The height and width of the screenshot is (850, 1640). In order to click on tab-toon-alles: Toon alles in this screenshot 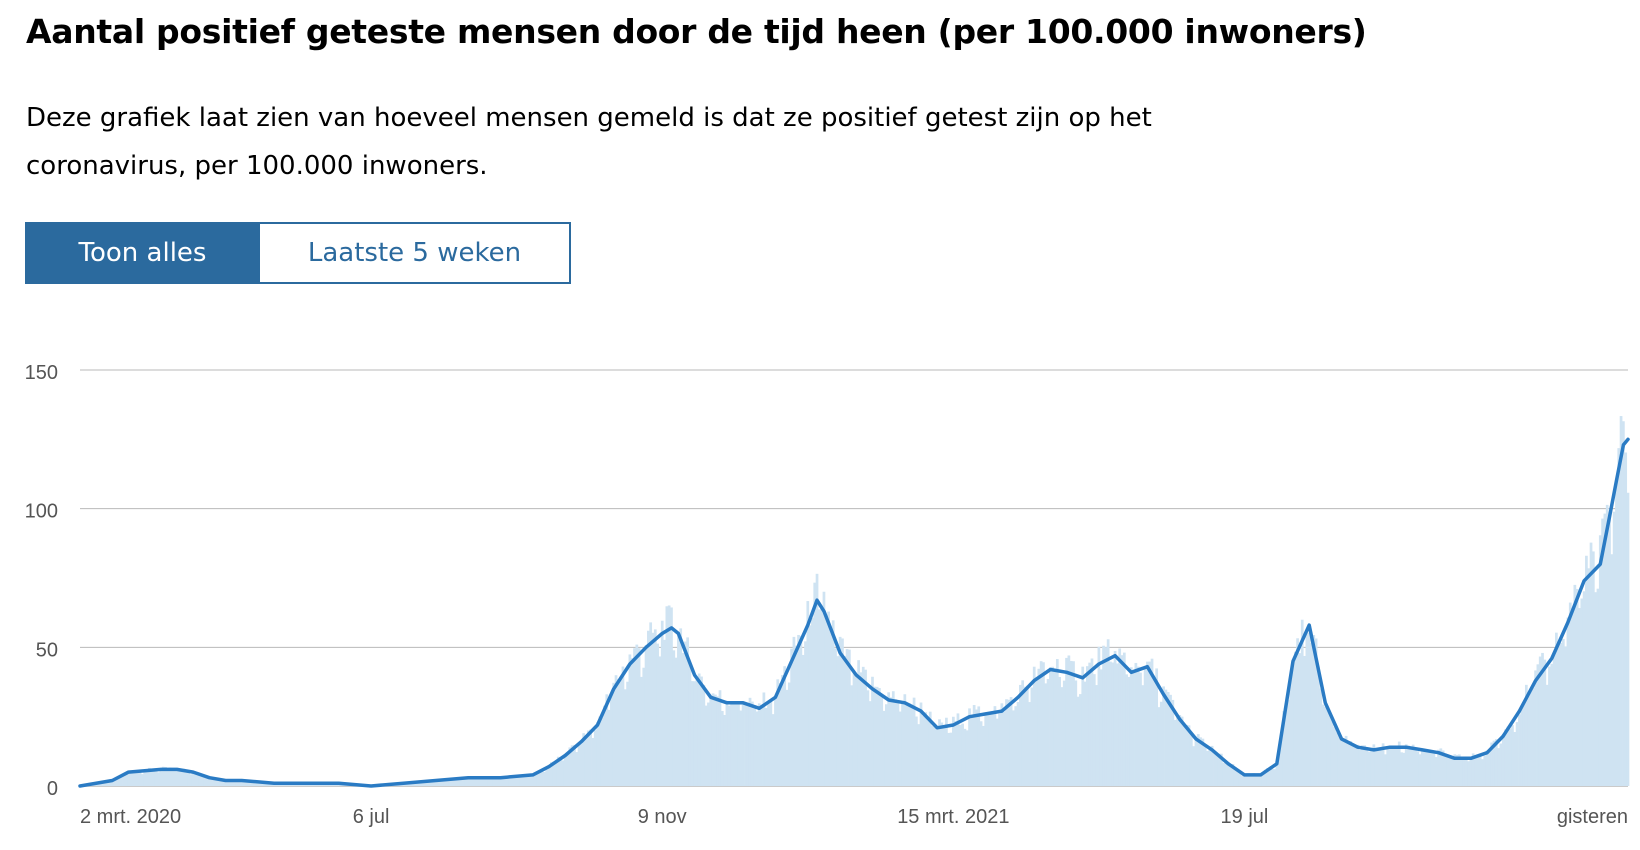, I will do `click(142, 253)`.